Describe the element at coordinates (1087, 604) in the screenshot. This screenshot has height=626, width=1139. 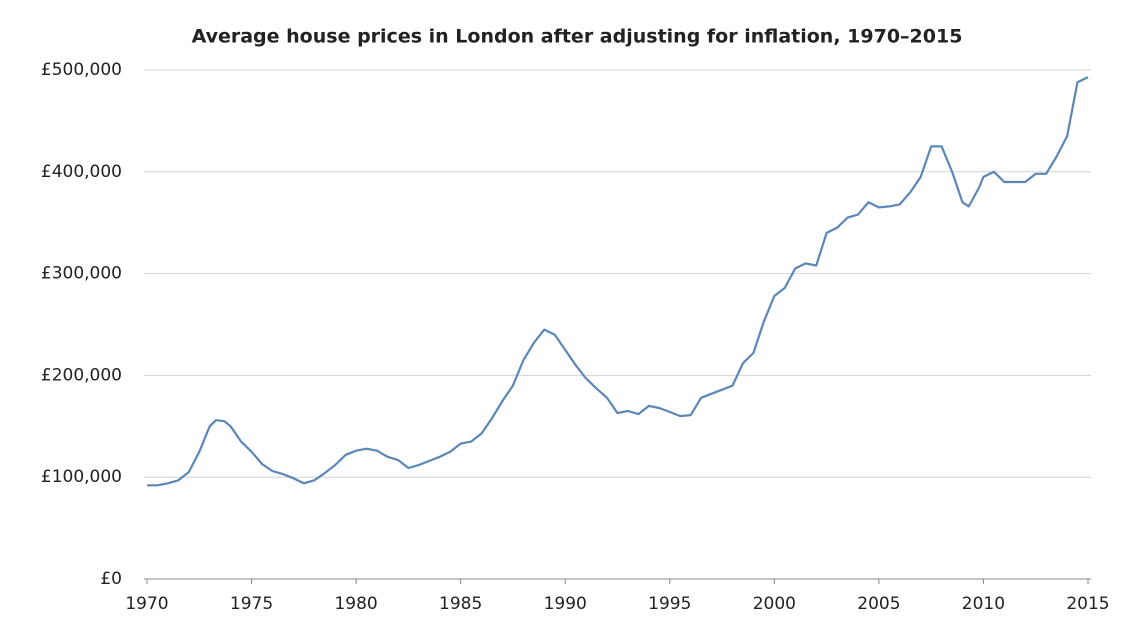
I see `x-tick-label: 2015` at that location.